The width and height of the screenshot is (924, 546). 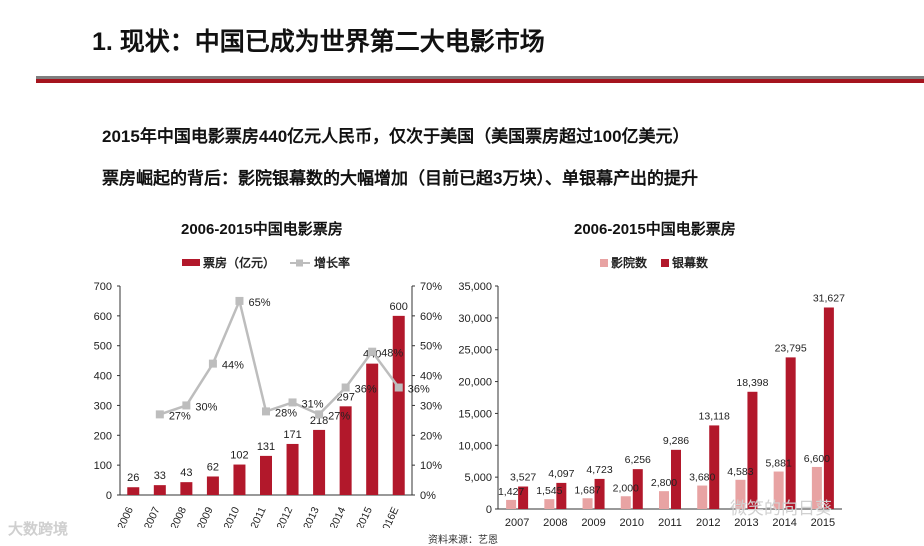 I want to click on source-note: 资料来源：艺恩, so click(x=463, y=540).